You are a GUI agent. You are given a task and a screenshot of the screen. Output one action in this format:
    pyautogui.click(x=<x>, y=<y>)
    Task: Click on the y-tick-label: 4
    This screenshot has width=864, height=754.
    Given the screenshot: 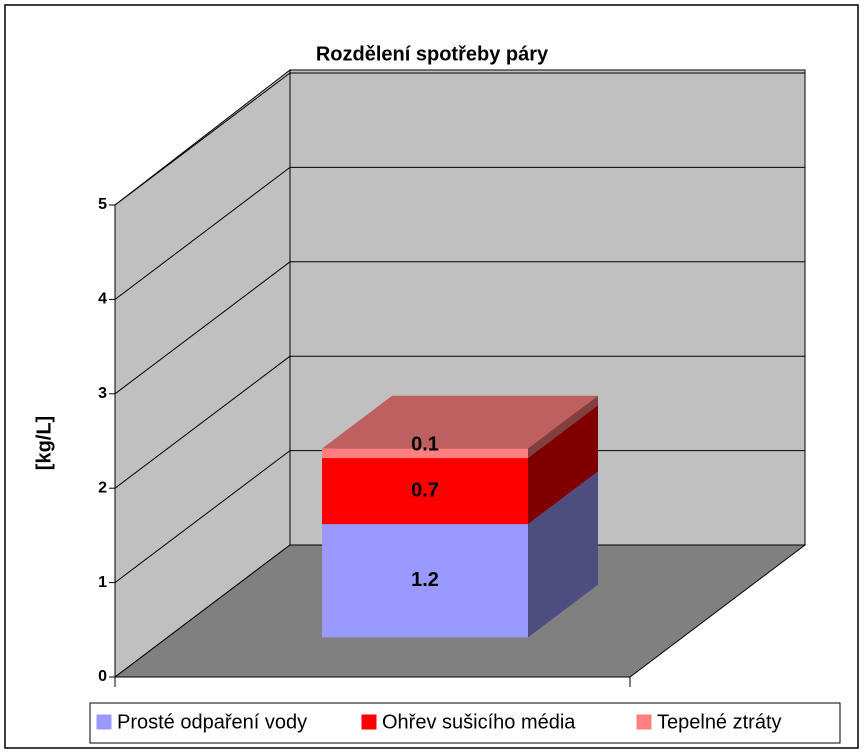 What is the action you would take?
    pyautogui.click(x=102, y=299)
    